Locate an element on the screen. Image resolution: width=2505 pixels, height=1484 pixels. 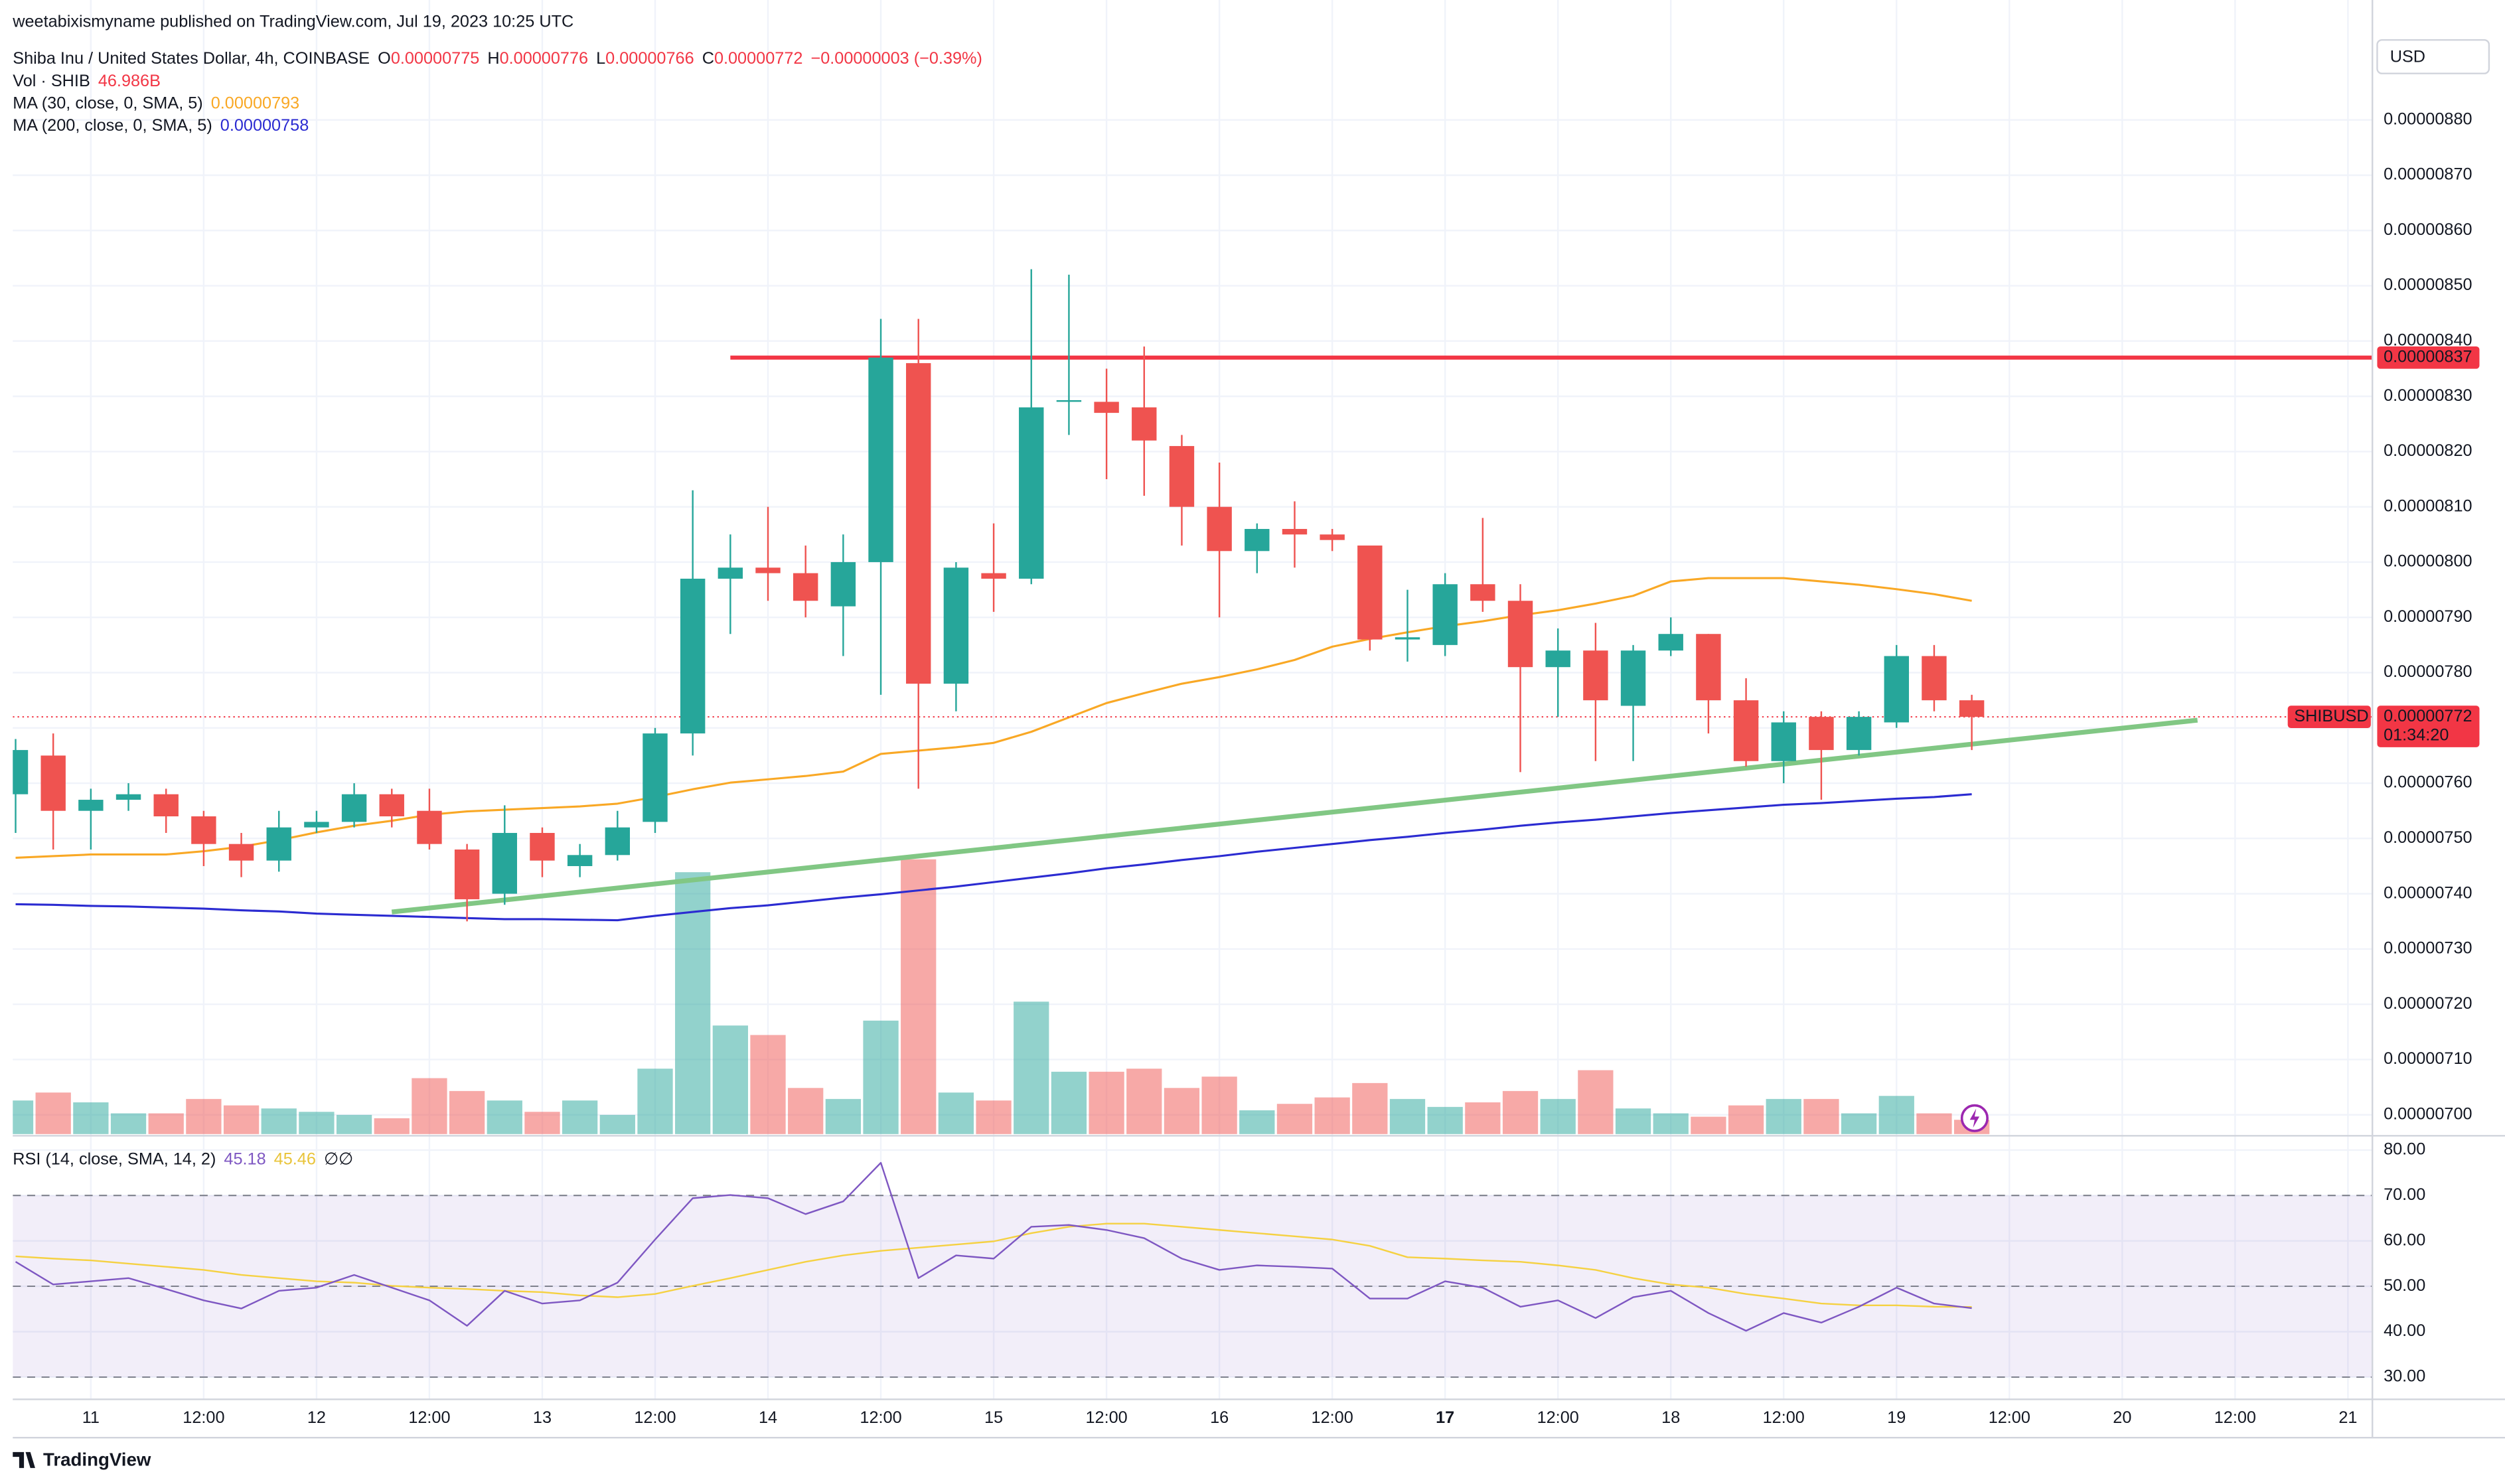
rsi-pane is located at coordinates (1193, 1269).